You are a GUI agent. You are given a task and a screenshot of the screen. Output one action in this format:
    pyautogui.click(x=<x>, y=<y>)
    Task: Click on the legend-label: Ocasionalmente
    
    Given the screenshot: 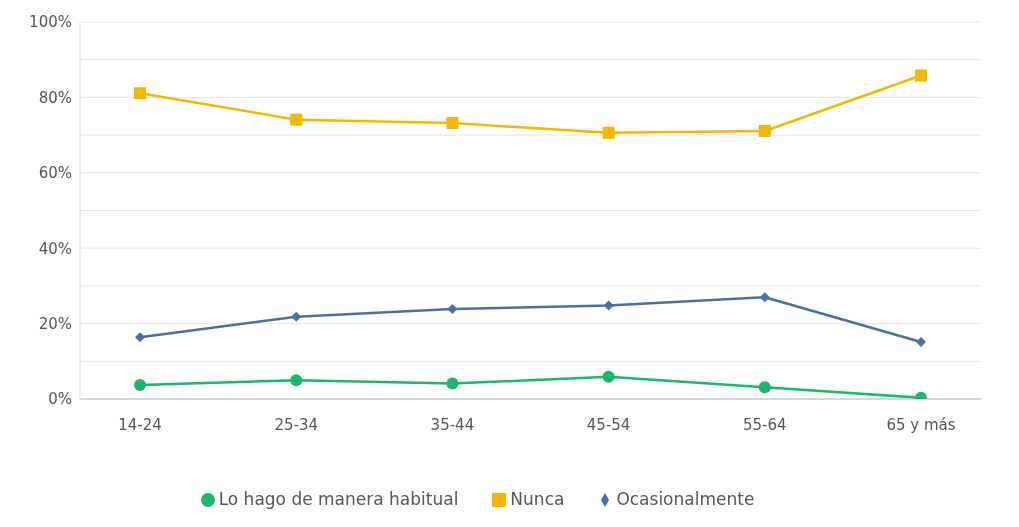 What is the action you would take?
    pyautogui.click(x=685, y=499)
    